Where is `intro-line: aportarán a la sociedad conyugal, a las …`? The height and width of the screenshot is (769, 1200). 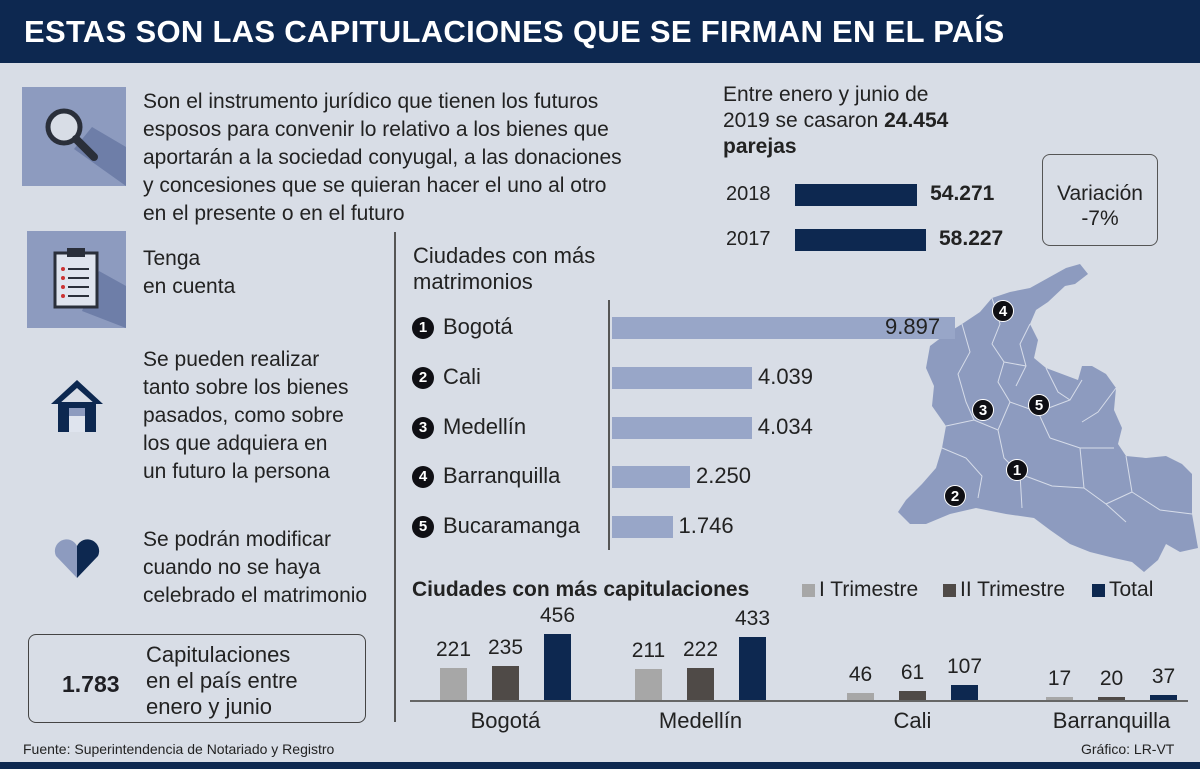
intro-line: aportarán a la sociedad conyugal, a las … is located at coordinates (382, 157).